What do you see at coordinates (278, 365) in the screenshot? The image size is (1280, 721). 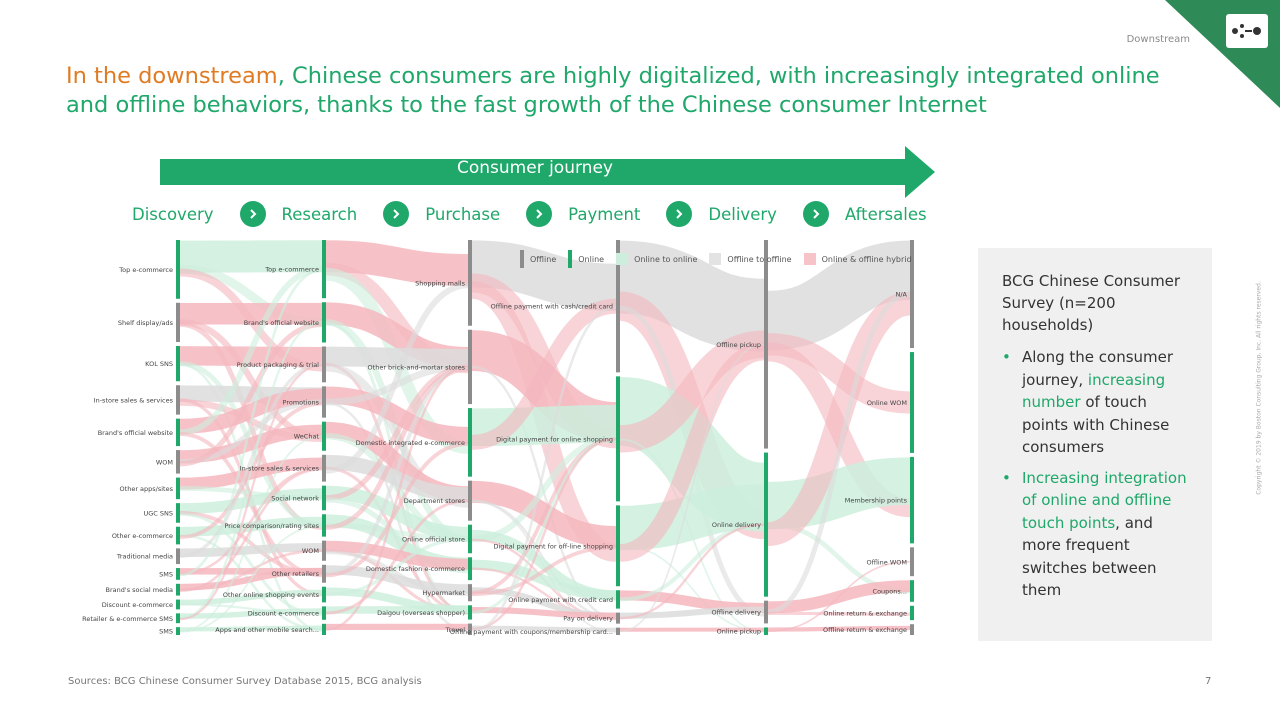 I see `node-label: Product packaging & trial` at bounding box center [278, 365].